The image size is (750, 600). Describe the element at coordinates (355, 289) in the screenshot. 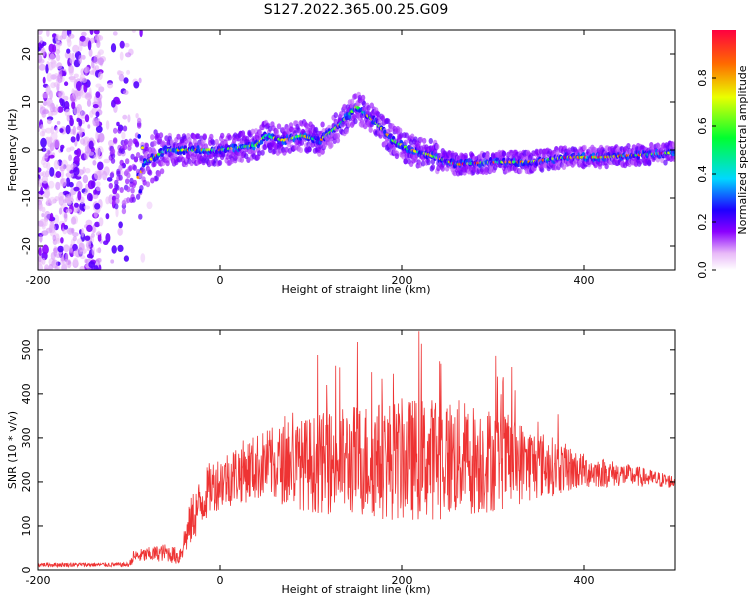

I see `spectrogram-x-label: Height of straight line (km)` at that location.